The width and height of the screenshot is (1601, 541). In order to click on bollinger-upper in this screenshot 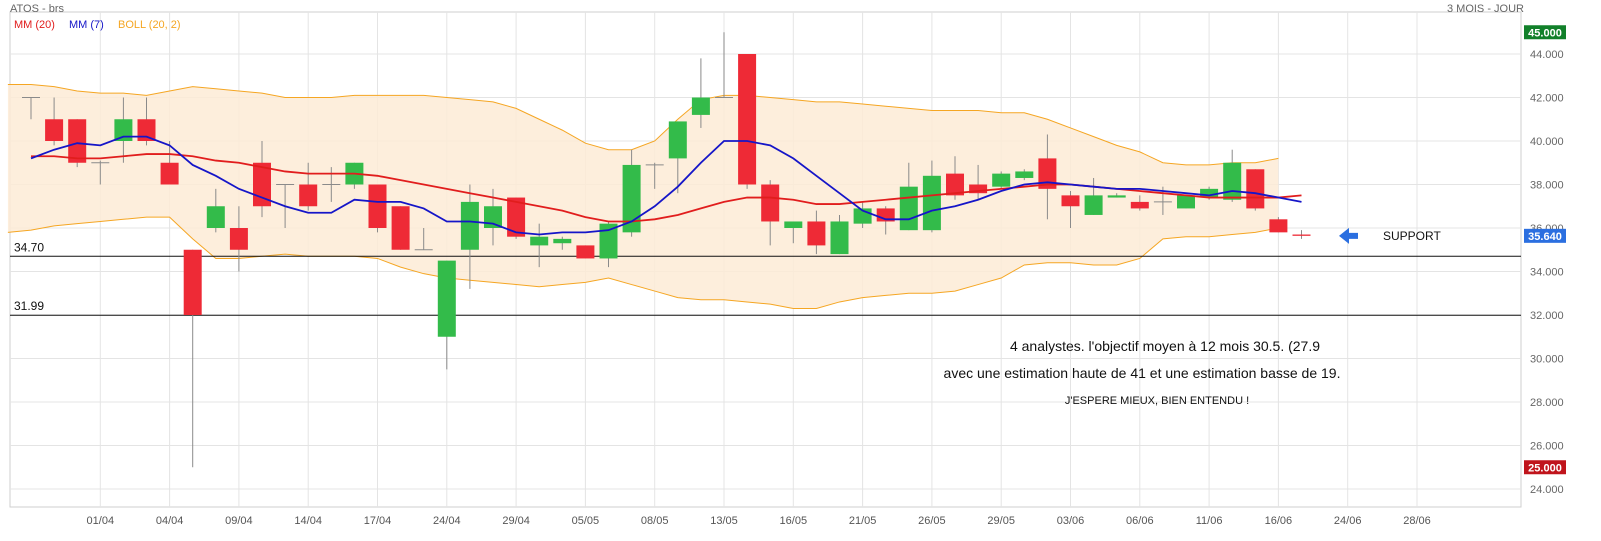, I will do `click(643, 124)`.